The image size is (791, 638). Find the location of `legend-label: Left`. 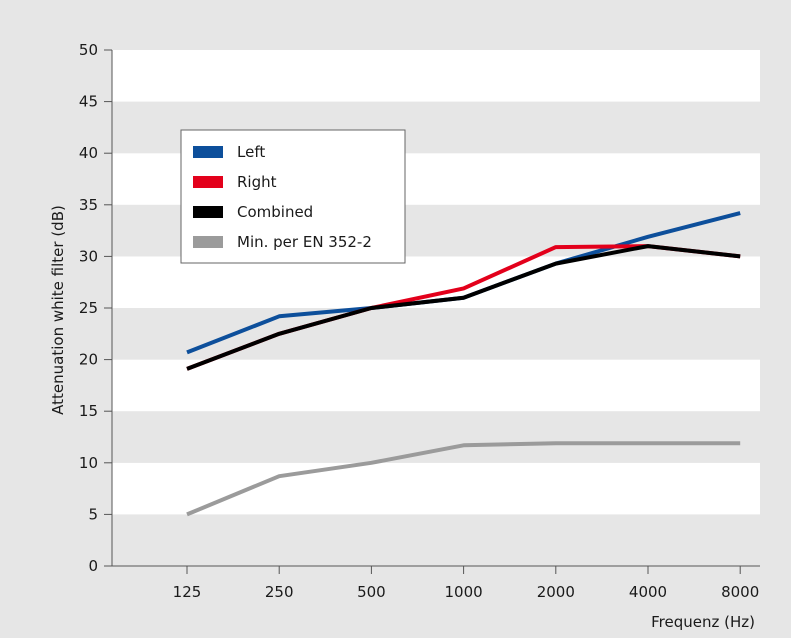

legend-label: Left is located at coordinates (251, 152).